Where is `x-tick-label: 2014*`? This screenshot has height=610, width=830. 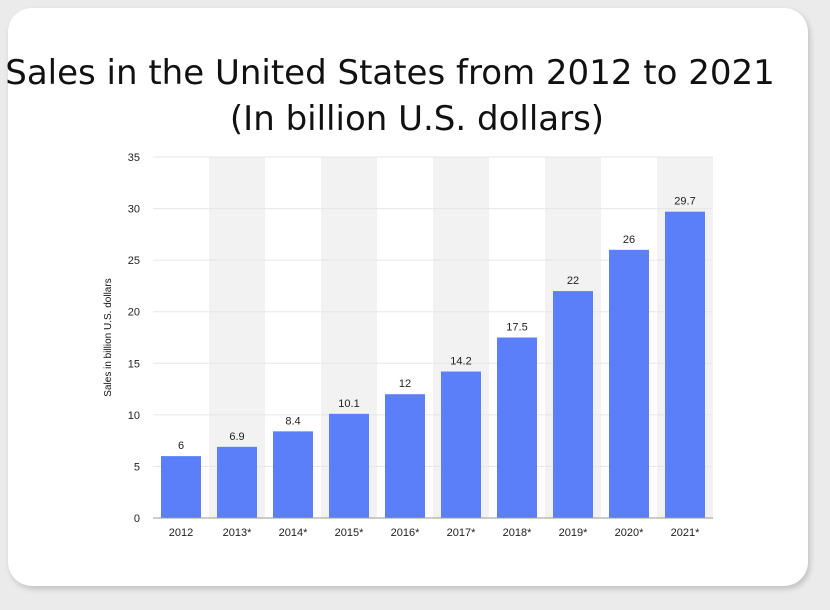
x-tick-label: 2014* is located at coordinates (293, 533).